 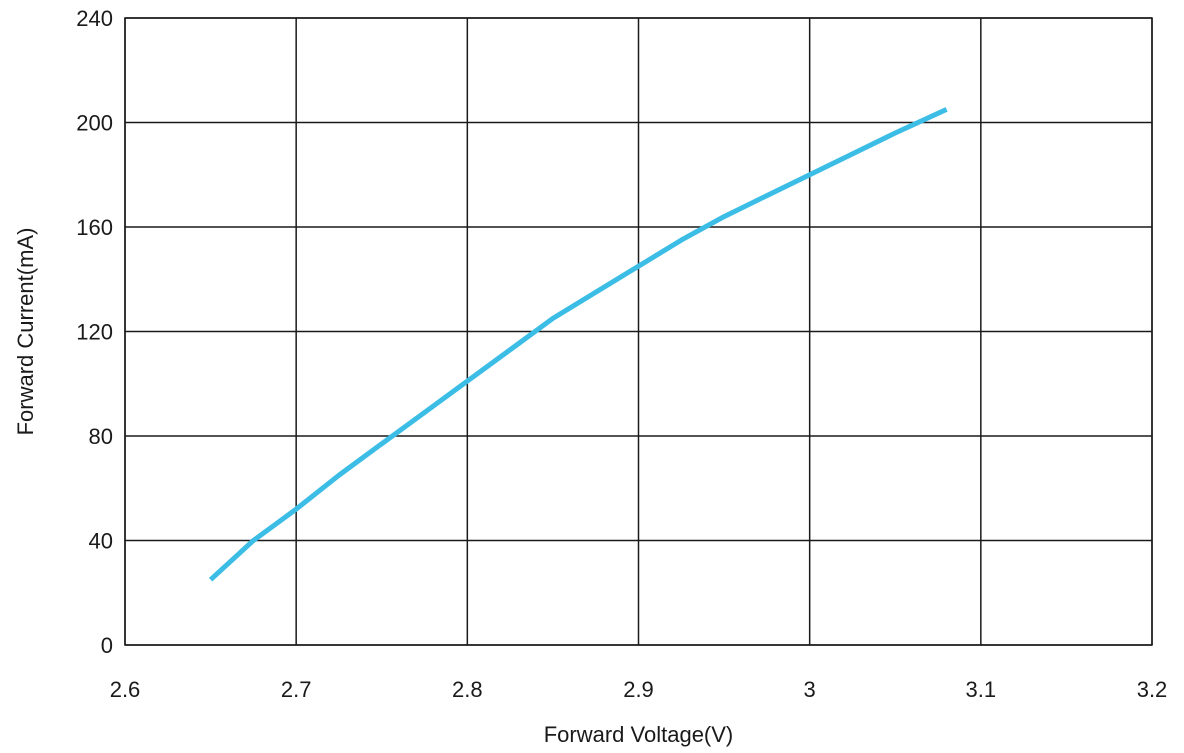 I want to click on y-tick-label: 160, so click(x=94, y=227).